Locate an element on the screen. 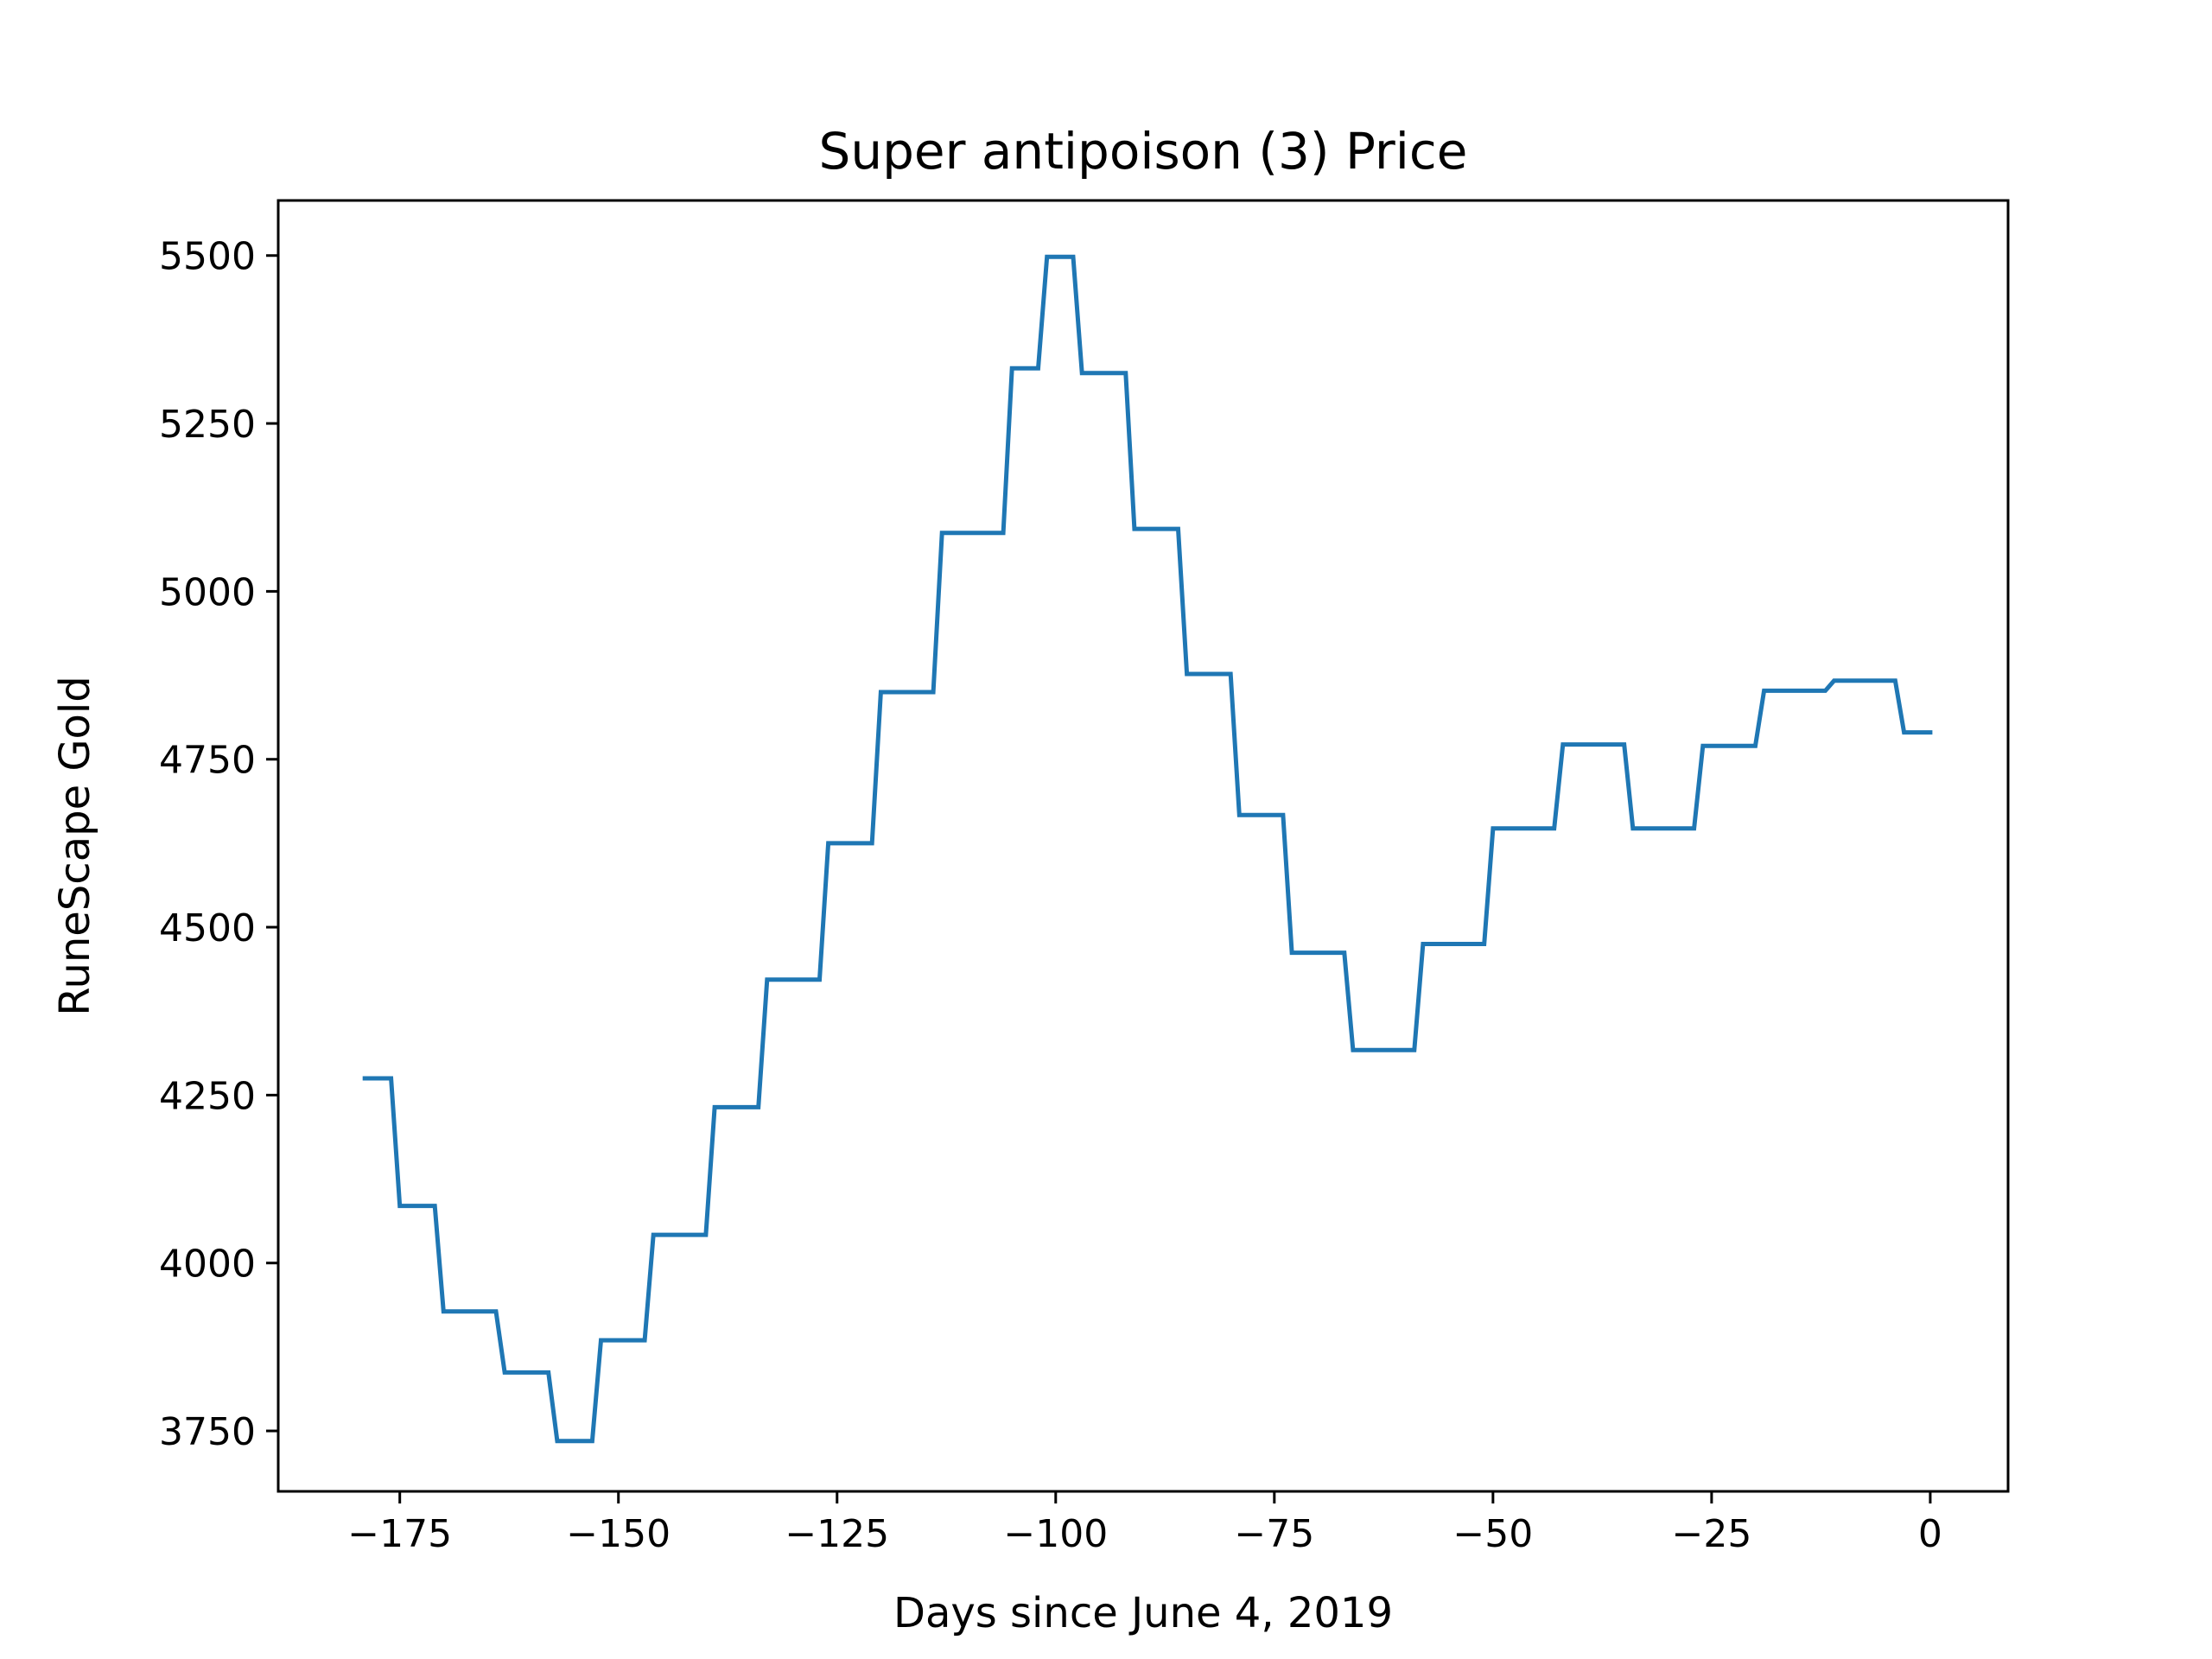 The image size is (2212, 1659). x-tick-label: −25 is located at coordinates (1711, 1534).